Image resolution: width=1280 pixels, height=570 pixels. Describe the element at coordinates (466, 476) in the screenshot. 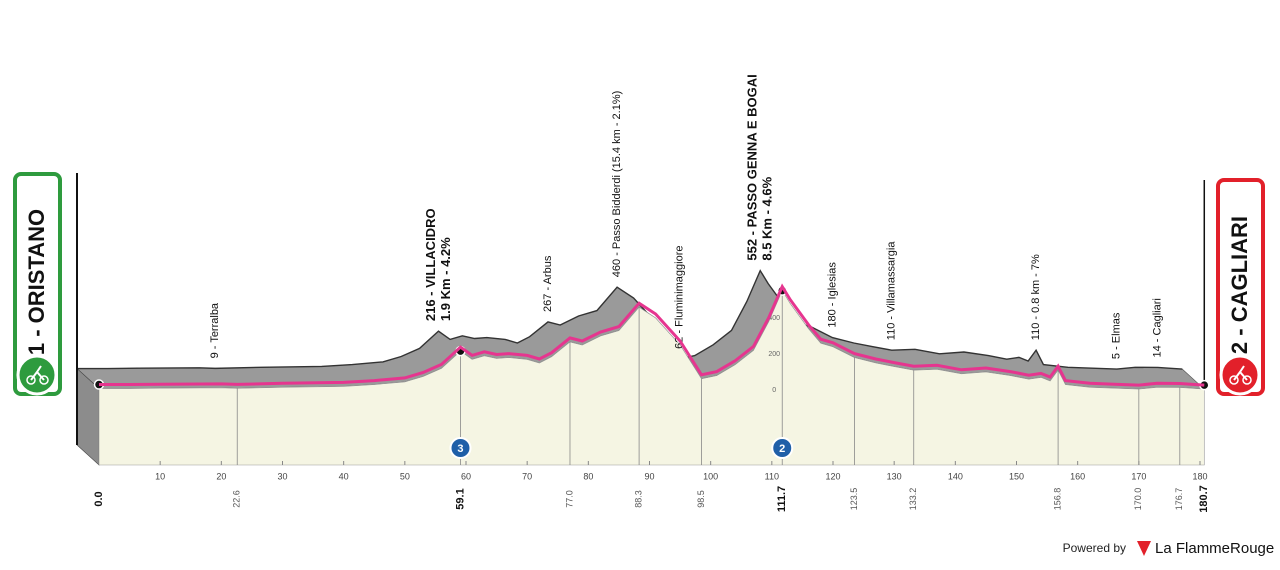

I see `x-tick-label: 60` at that location.